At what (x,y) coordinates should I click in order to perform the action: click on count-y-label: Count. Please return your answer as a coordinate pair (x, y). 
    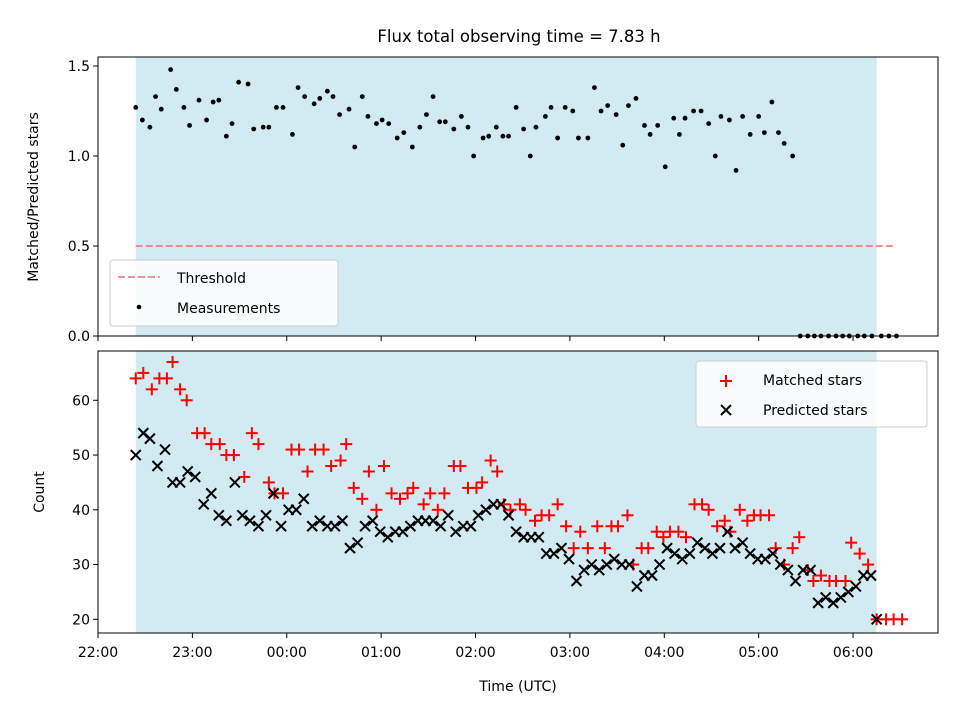
    Looking at the image, I should click on (40, 492).